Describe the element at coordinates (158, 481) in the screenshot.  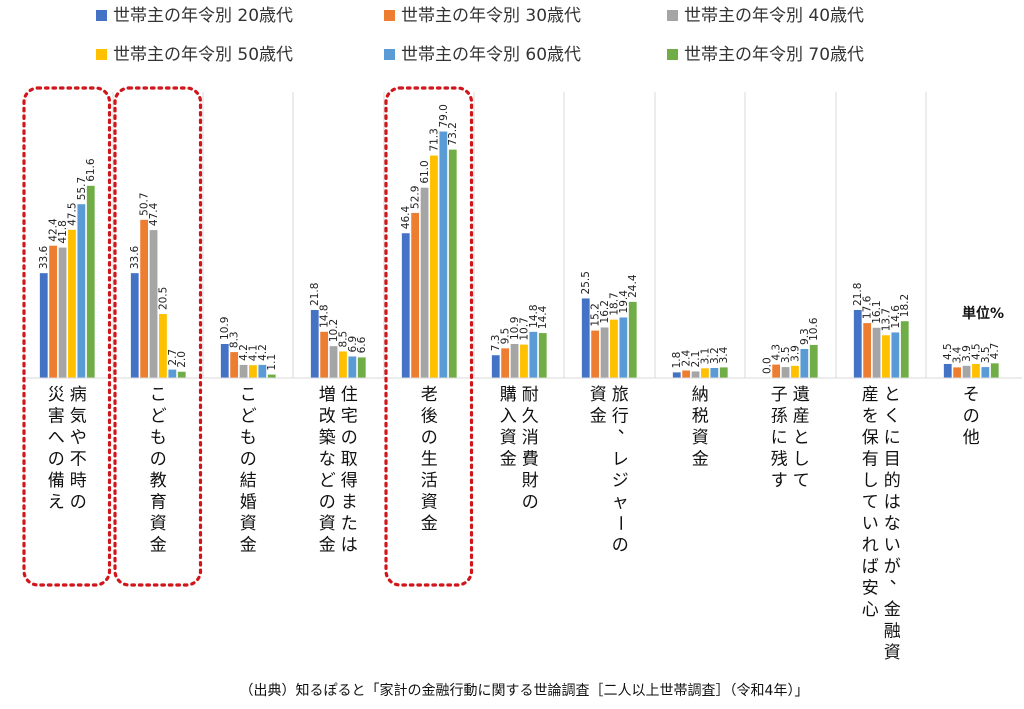
I see `svg-text: 教` at that location.